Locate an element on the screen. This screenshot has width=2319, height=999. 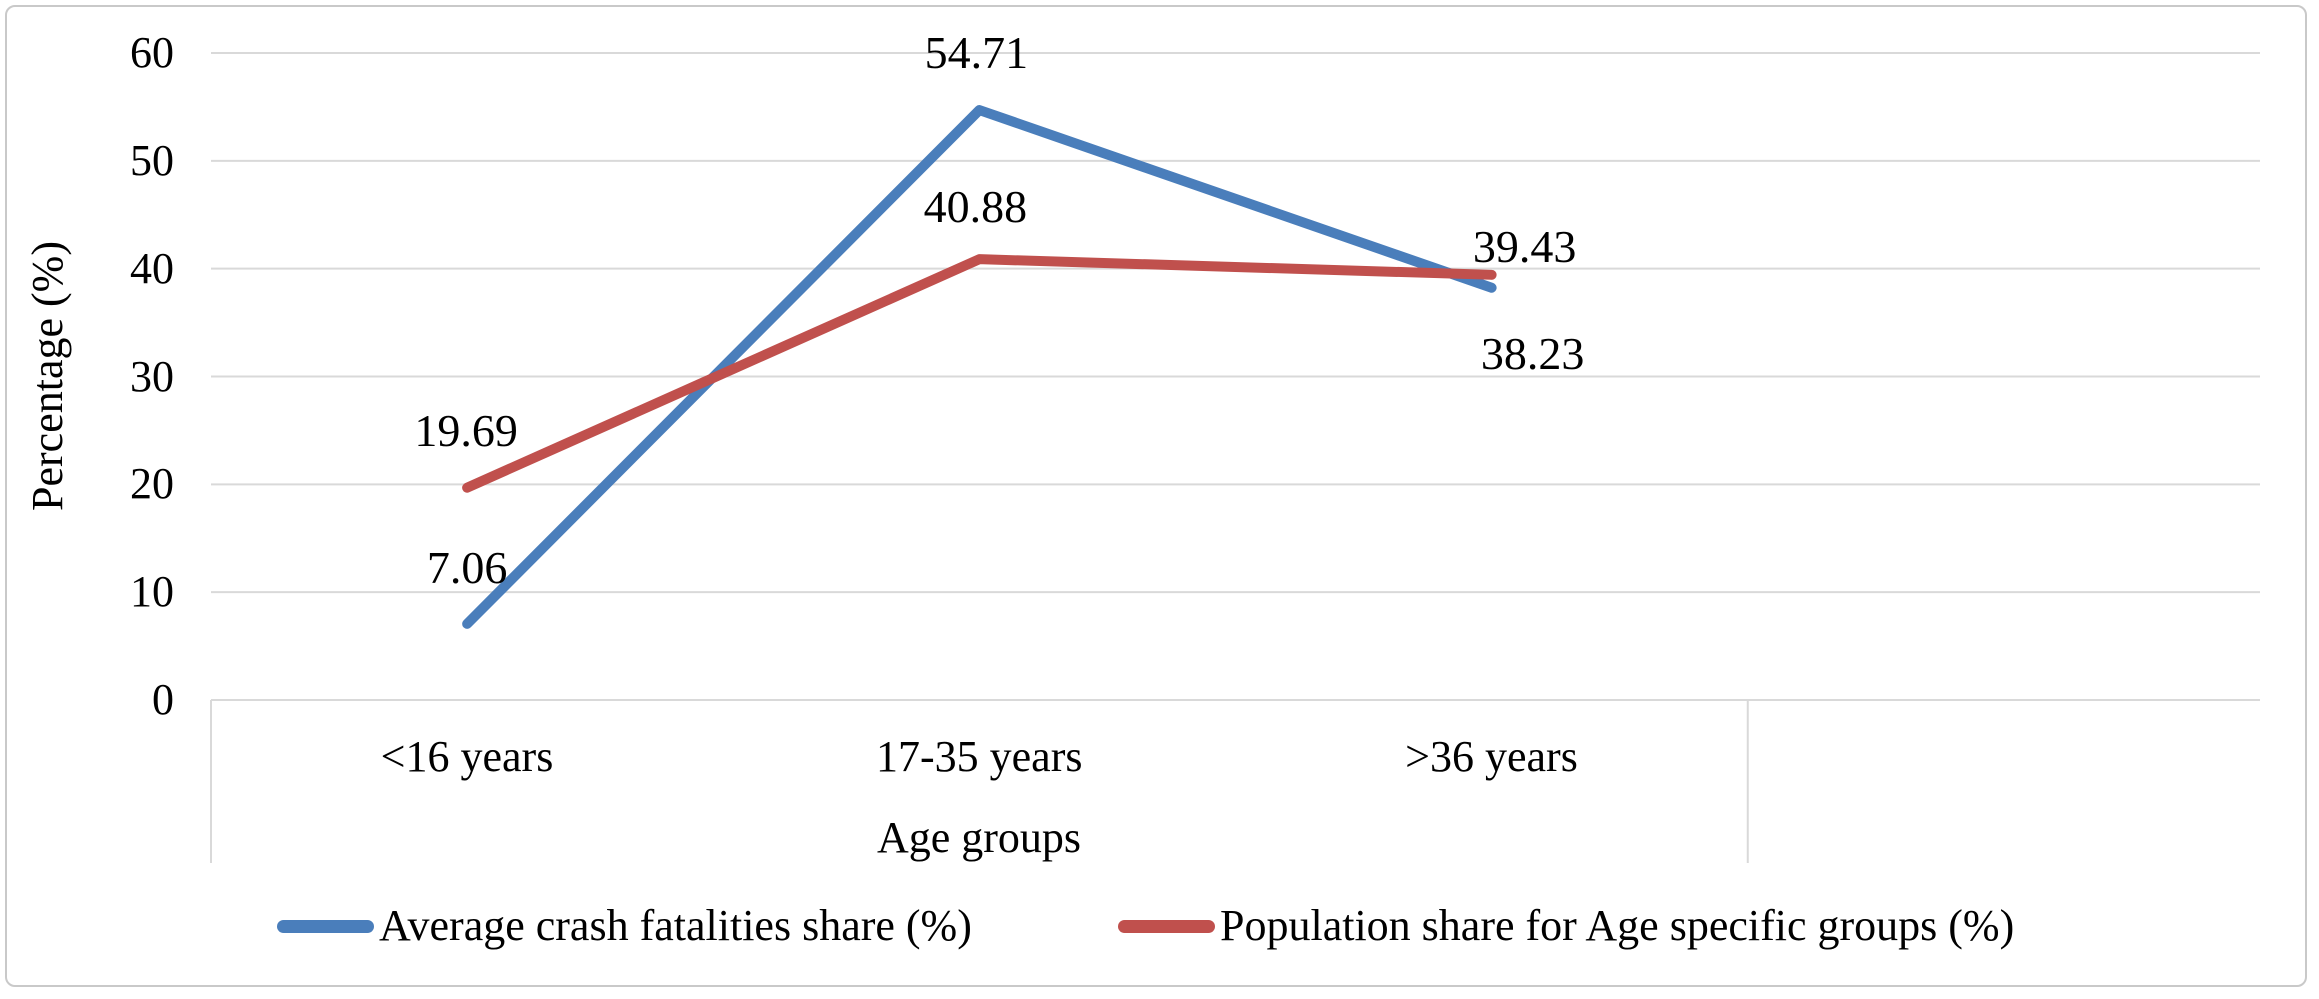
data-label-series0-point2: 38.23 is located at coordinates (1532, 353).